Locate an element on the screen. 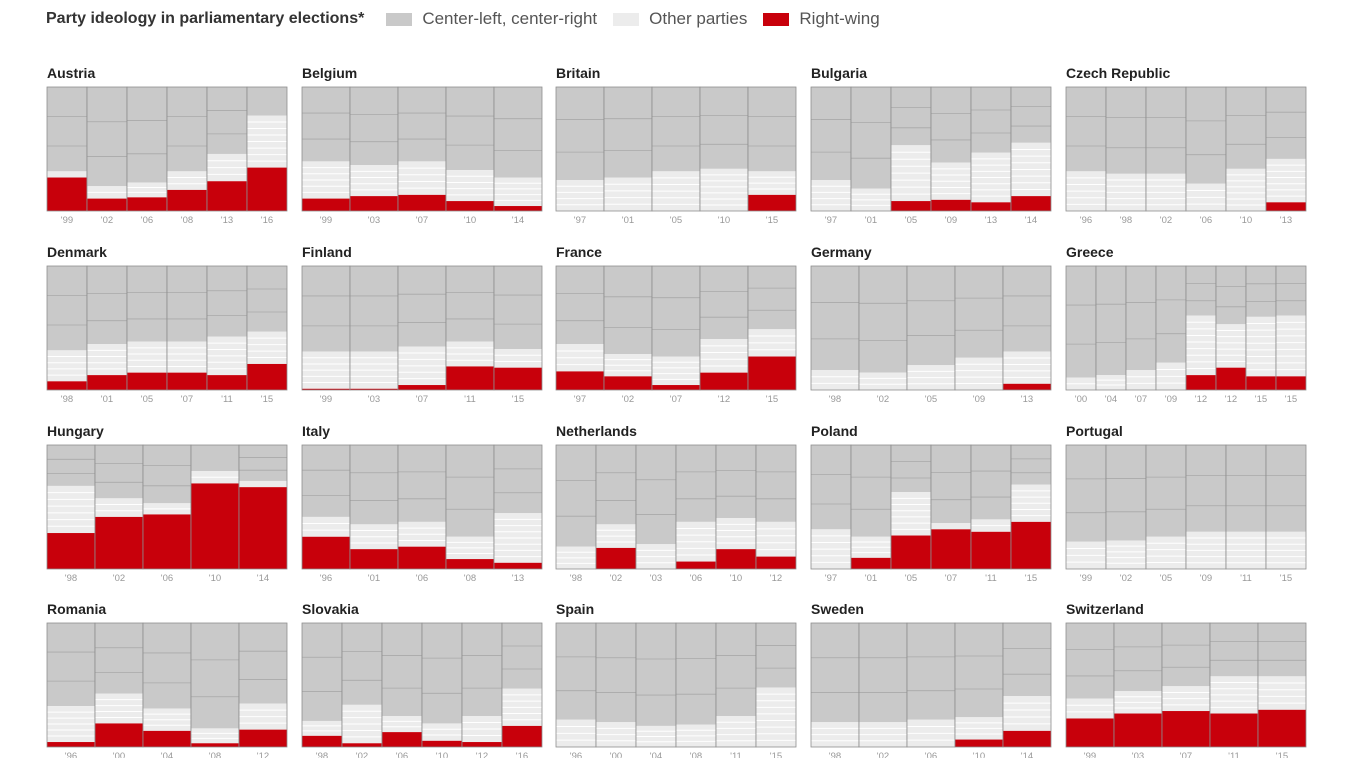 This screenshot has width=1347, height=758. panel-sweden: Sweden '98 '02 '06 '10 '14 is located at coordinates (931, 679).